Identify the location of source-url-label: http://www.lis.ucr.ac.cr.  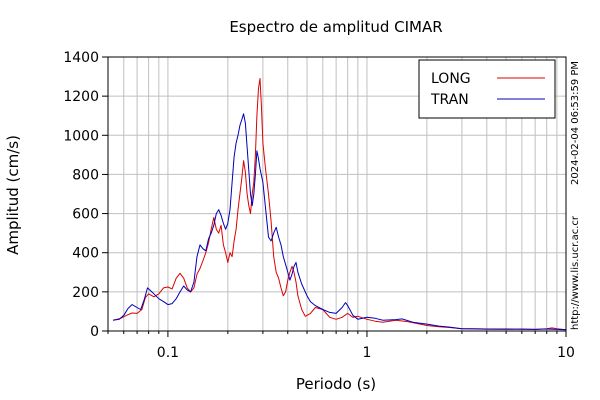
(575, 272).